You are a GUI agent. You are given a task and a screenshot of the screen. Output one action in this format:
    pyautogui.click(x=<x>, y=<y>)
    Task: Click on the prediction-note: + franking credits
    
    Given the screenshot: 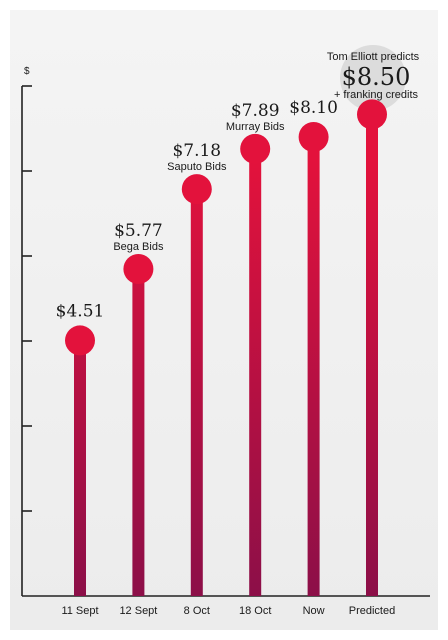 What is the action you would take?
    pyautogui.click(x=376, y=95)
    